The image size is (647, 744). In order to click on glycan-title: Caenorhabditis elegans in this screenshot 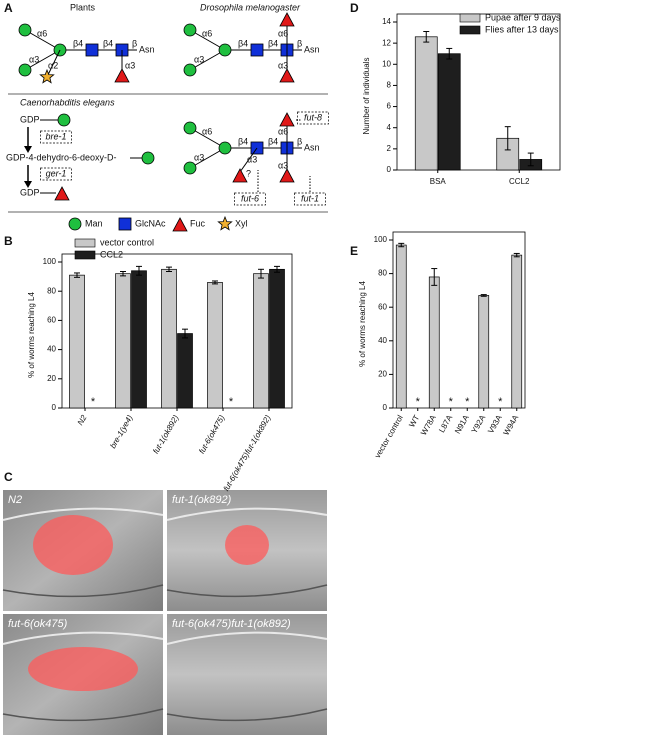, I will do `click(67, 102)`.